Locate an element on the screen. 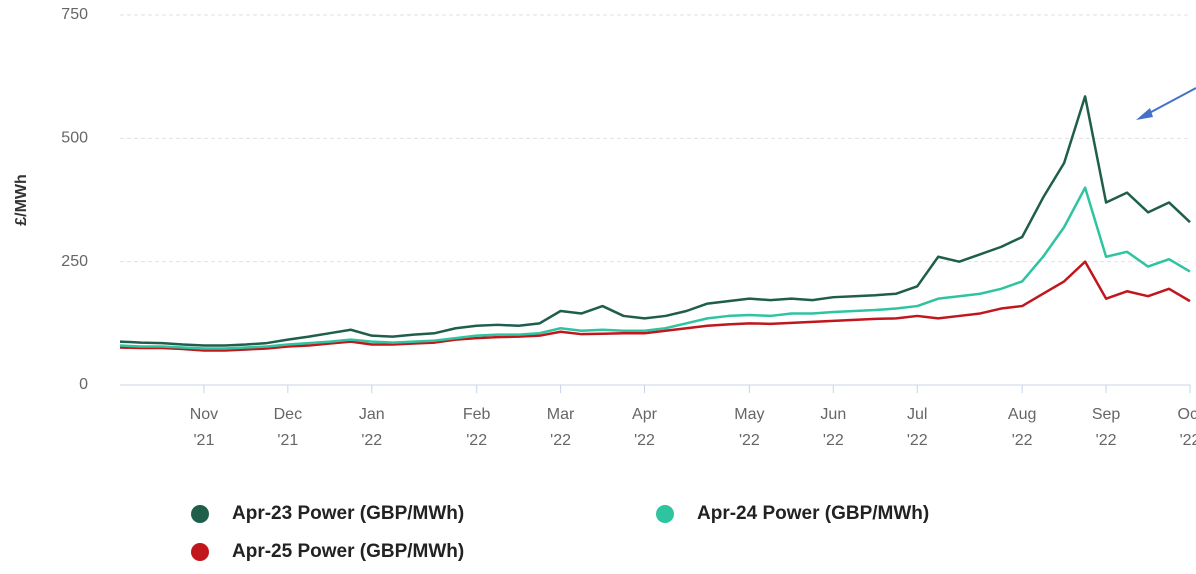 The width and height of the screenshot is (1196, 574). line-series is located at coordinates (655, 306).